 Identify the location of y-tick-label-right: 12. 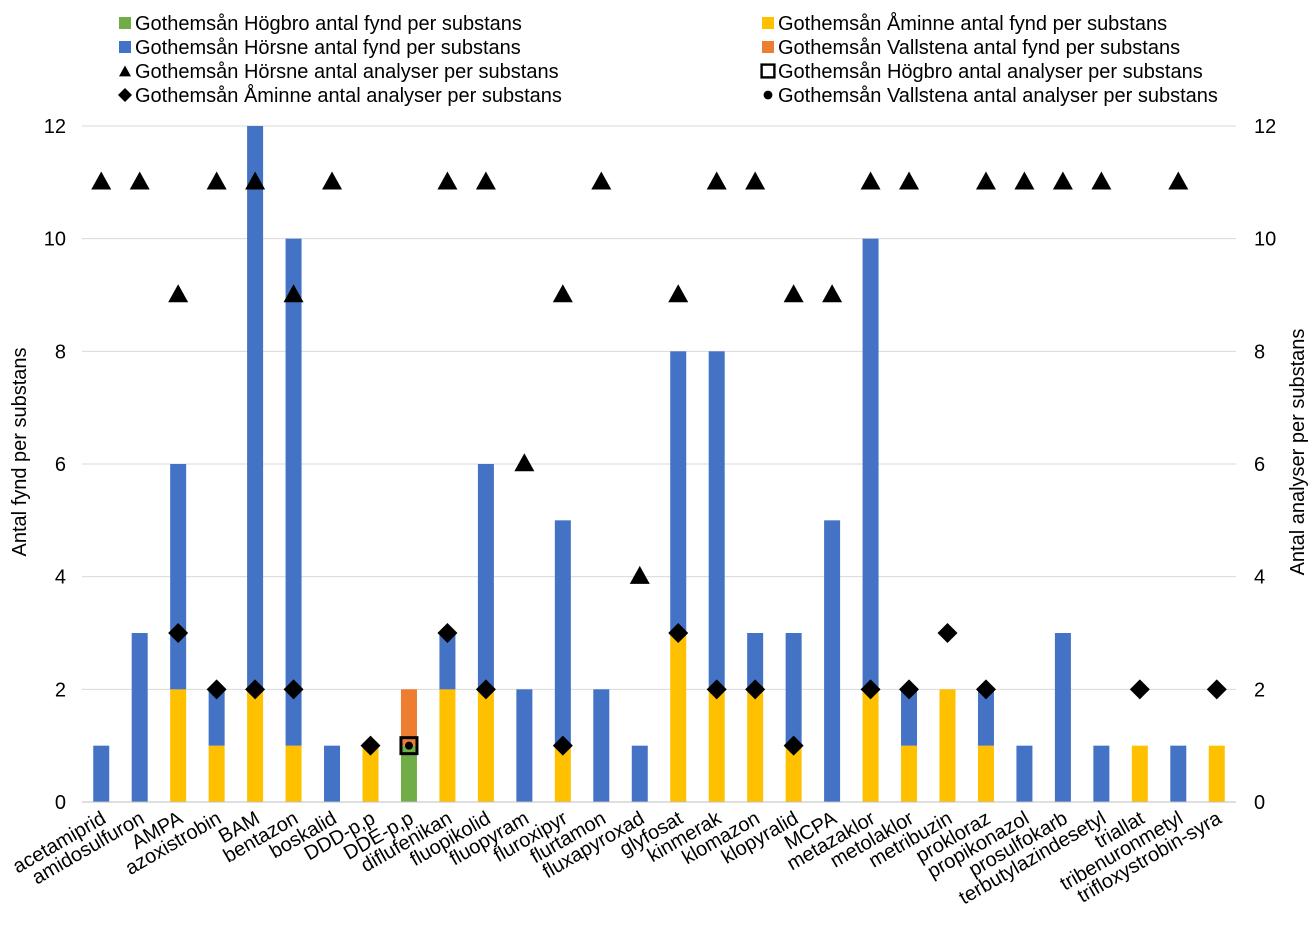
(1265, 127).